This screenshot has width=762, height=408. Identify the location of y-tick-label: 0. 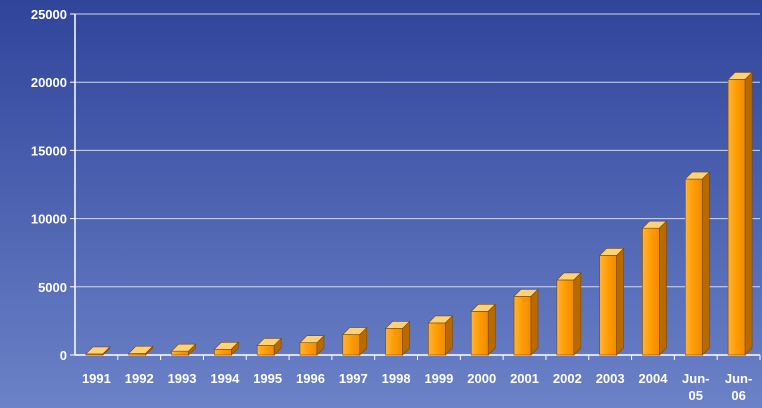
(63, 355).